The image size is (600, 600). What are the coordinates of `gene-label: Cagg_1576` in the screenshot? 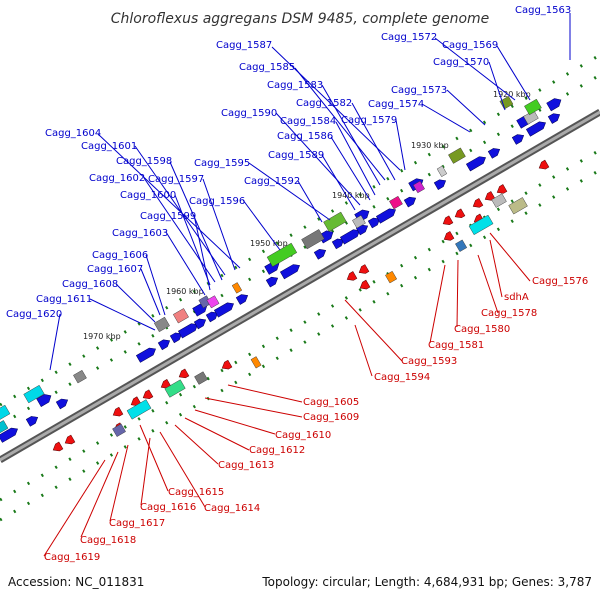 It's located at (560, 281).